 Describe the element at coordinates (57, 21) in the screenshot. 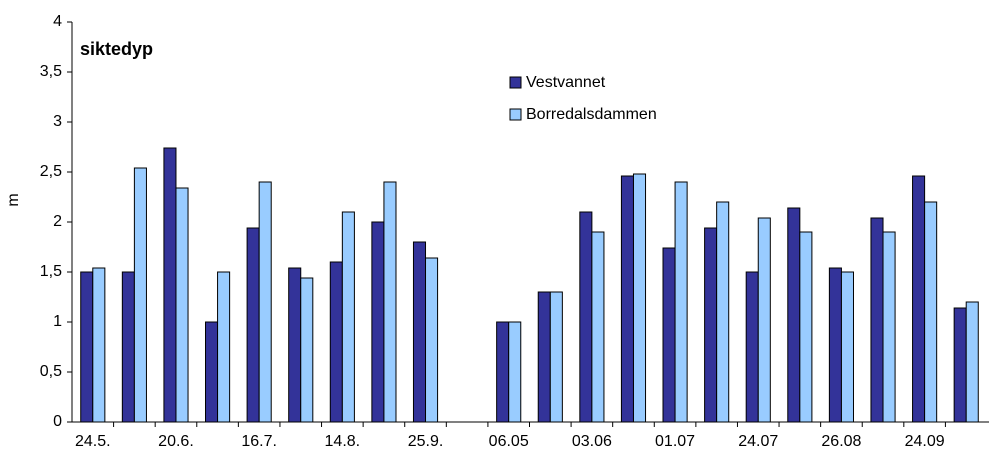

I see `y-tick-label: 4` at that location.